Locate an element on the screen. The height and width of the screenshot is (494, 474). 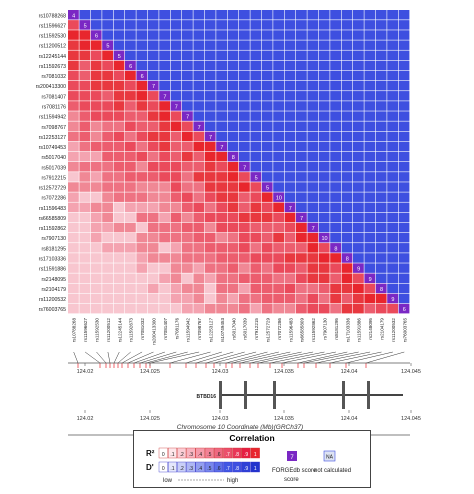
snp-column-label: rs11200532 is located at coordinates (393, 330).